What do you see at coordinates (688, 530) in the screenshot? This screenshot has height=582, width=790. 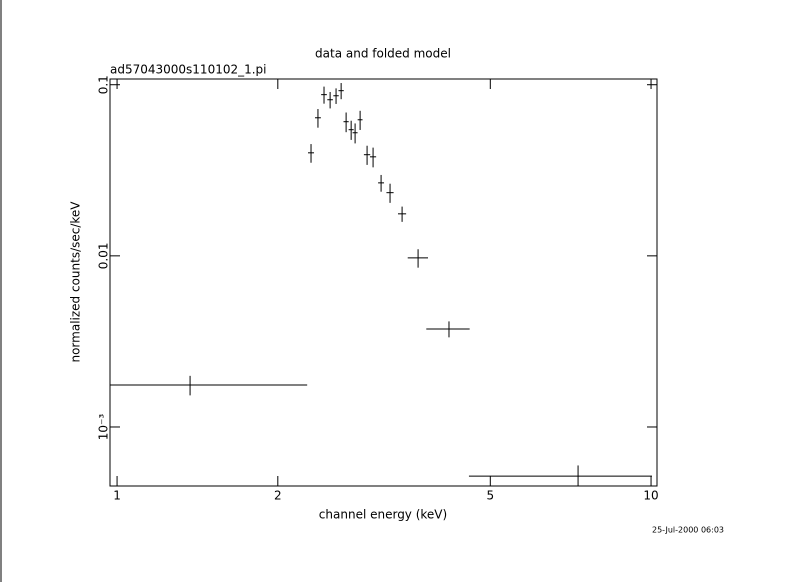 I see `timestamp: 25-Jul-2000 06:03` at bounding box center [688, 530].